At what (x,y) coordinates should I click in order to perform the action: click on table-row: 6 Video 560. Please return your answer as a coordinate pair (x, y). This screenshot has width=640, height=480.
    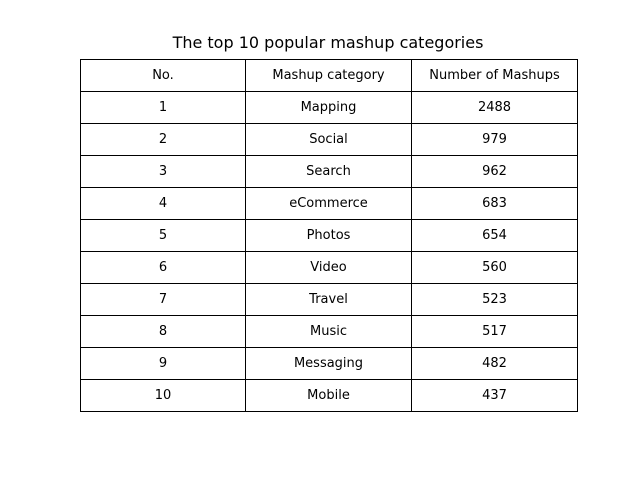
    Looking at the image, I should click on (329, 267).